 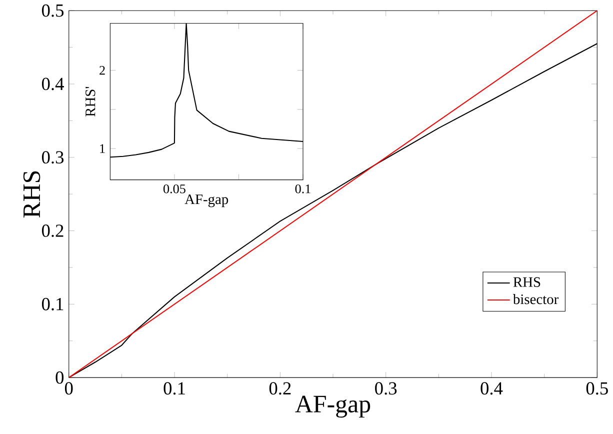 What do you see at coordinates (53, 11) in the screenshot?
I see `y-tick-label: 0.5` at bounding box center [53, 11].